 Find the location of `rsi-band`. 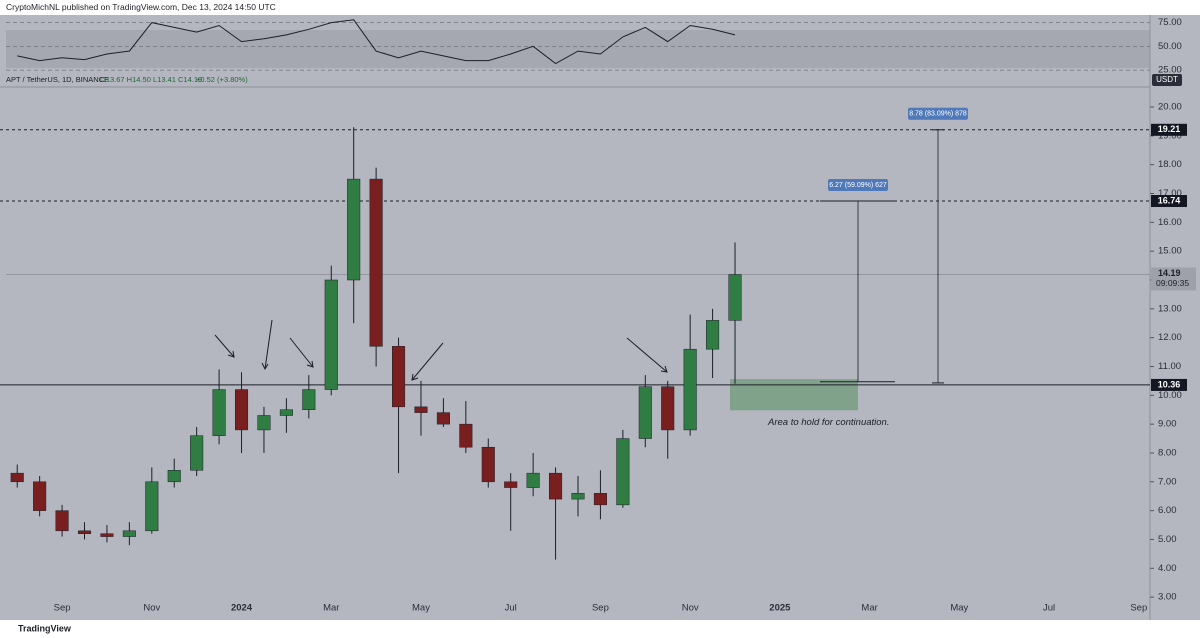

rsi-band is located at coordinates (578, 49).